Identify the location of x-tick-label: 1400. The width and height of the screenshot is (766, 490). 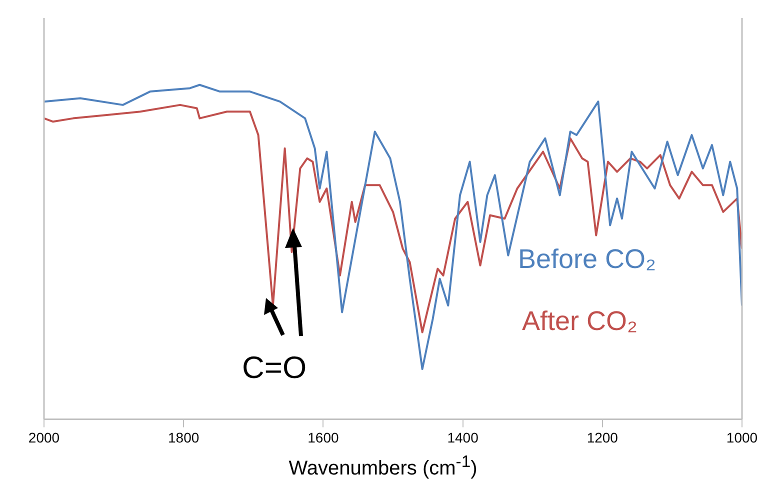
(463, 437).